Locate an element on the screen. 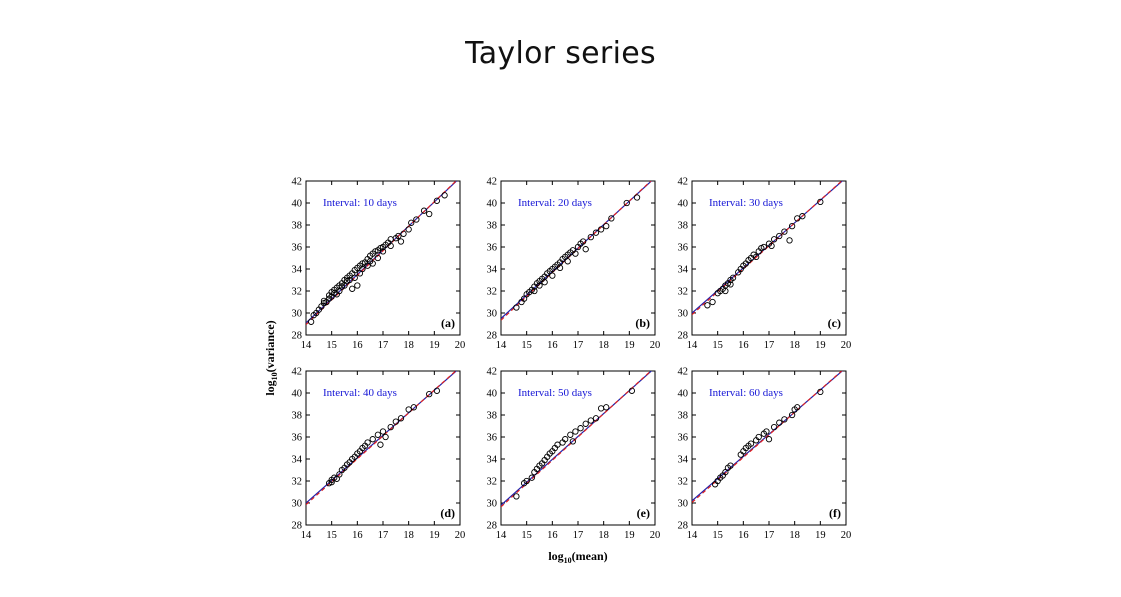  x-tick-label: 16 is located at coordinates (743, 535).